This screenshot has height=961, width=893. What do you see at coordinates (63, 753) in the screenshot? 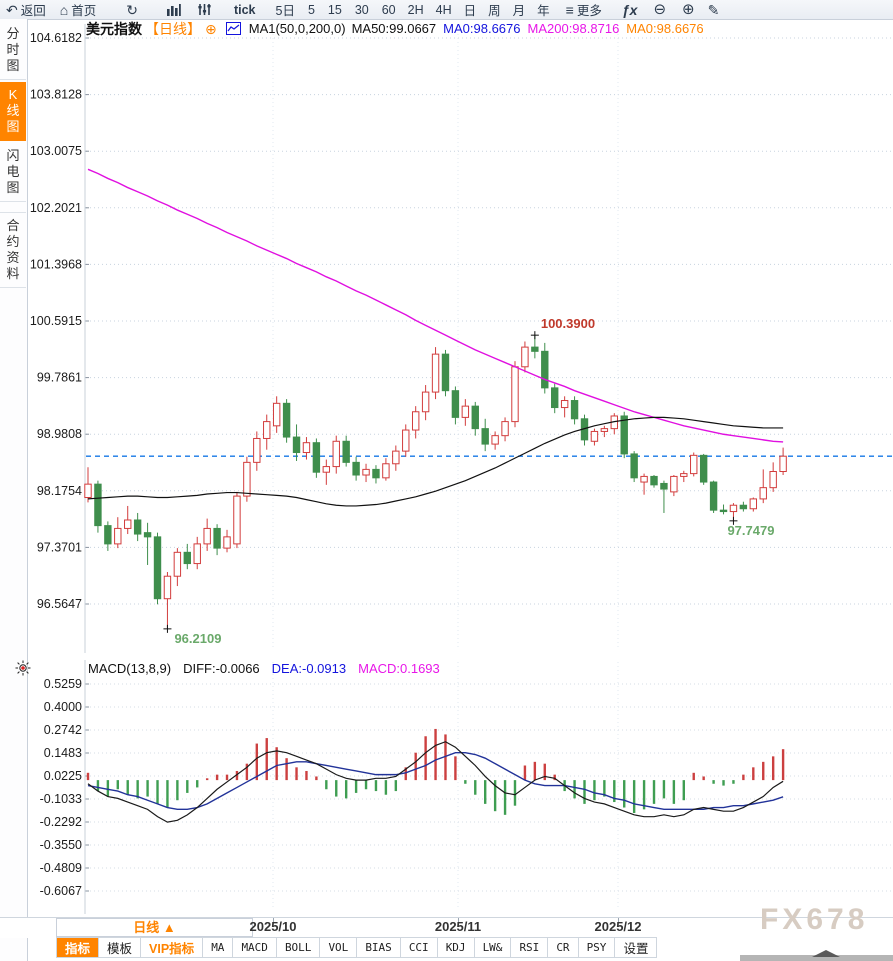
I see `macd-axis-label: 0.1483` at bounding box center [63, 753].